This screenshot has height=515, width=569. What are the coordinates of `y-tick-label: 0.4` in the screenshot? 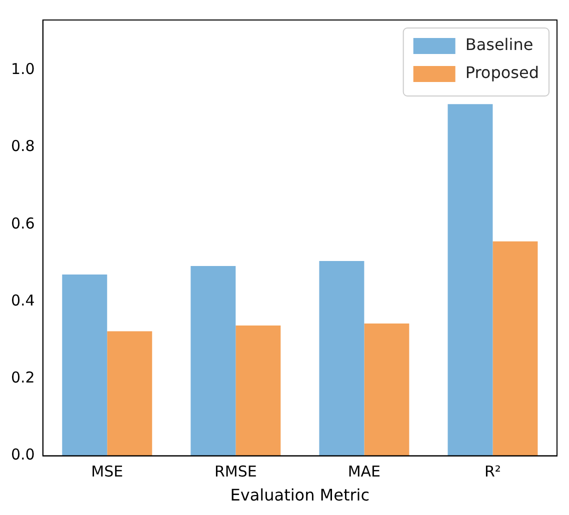 It's located at (22, 300).